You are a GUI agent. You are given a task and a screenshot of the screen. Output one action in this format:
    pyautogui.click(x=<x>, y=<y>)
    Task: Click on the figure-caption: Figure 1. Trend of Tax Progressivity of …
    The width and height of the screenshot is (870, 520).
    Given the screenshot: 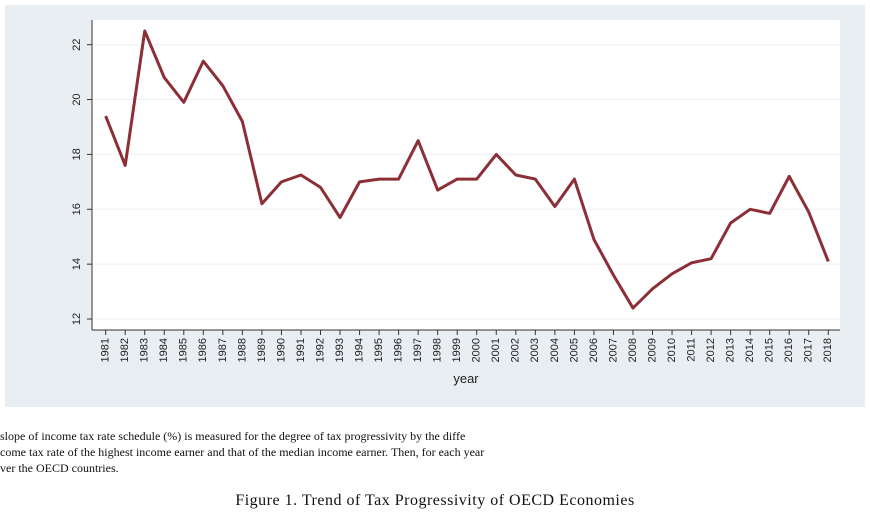 What is the action you would take?
    pyautogui.click(x=435, y=500)
    